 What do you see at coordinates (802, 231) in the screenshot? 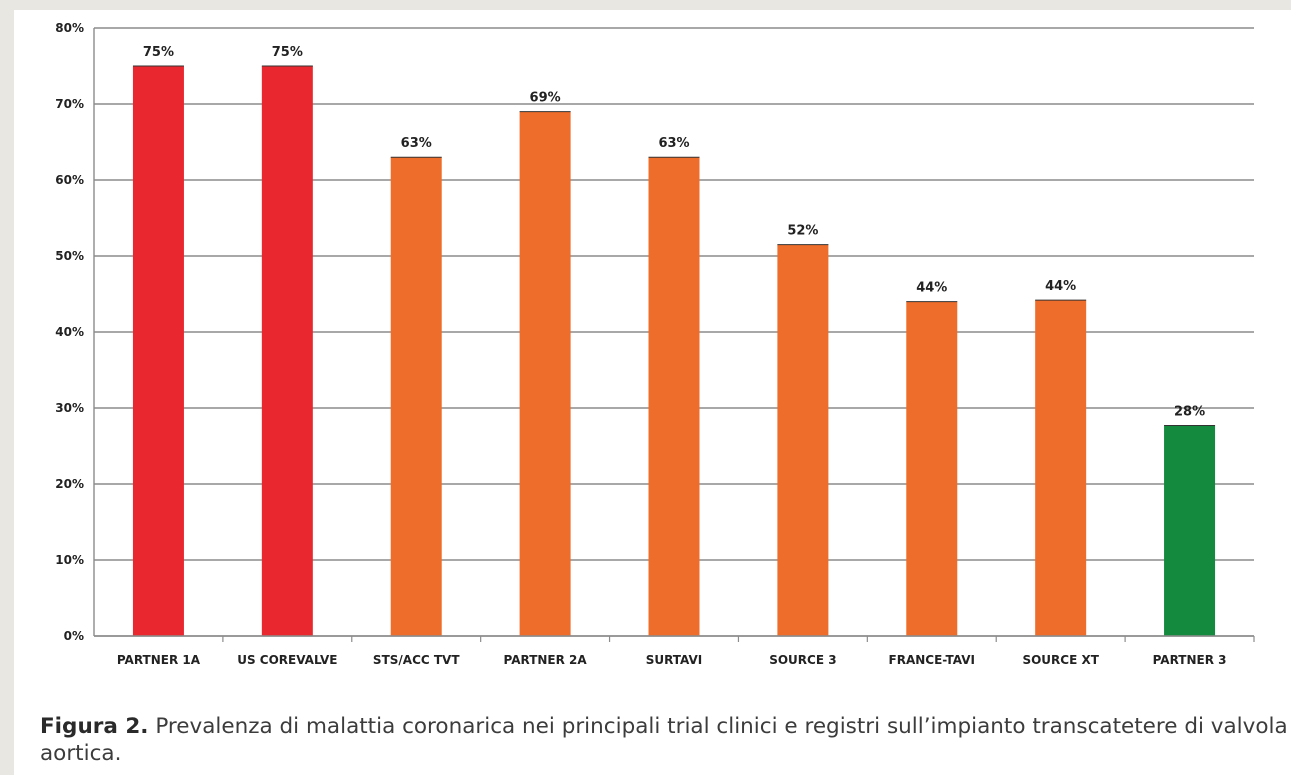
I see `data-label: 52%` at bounding box center [802, 231].